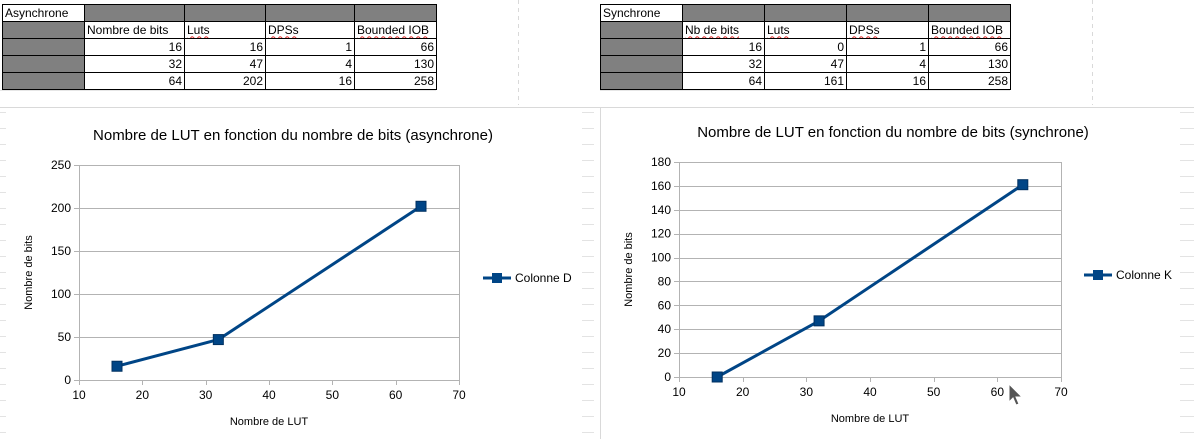 Image resolution: width=1194 pixels, height=439 pixels. I want to click on table-row: 16 16 1 66, so click(219, 47).